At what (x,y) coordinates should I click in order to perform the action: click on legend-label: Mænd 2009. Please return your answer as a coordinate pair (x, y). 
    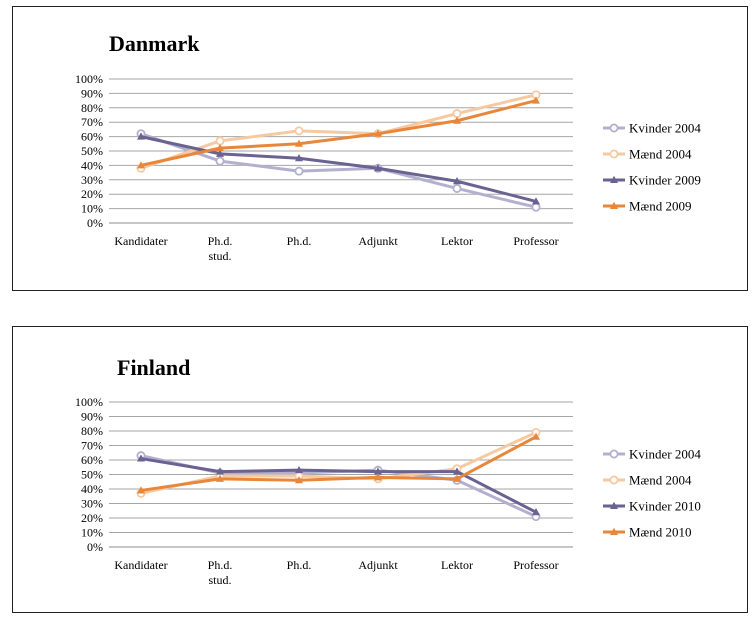
    Looking at the image, I should click on (660, 206).